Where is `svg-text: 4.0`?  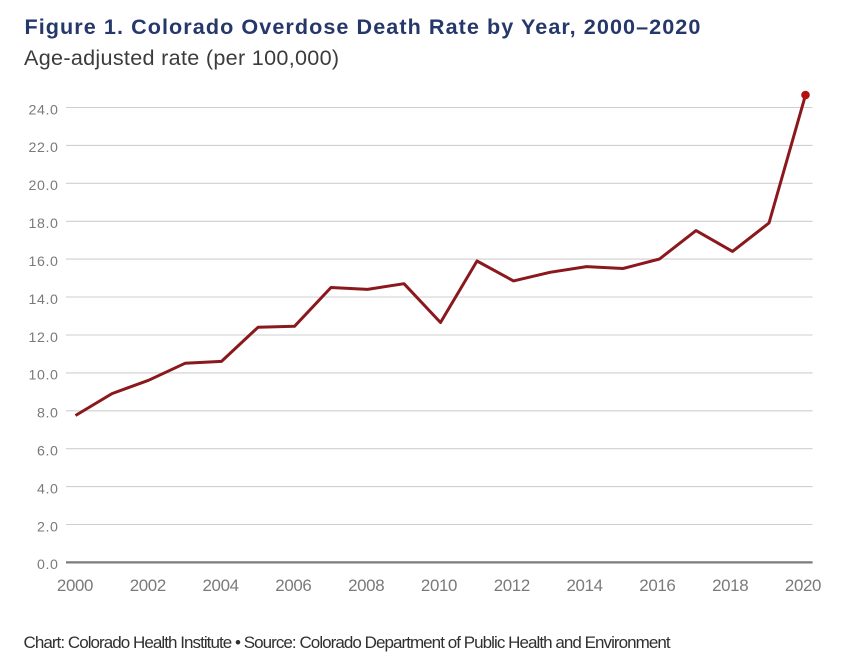
svg-text: 4.0 is located at coordinates (48, 489).